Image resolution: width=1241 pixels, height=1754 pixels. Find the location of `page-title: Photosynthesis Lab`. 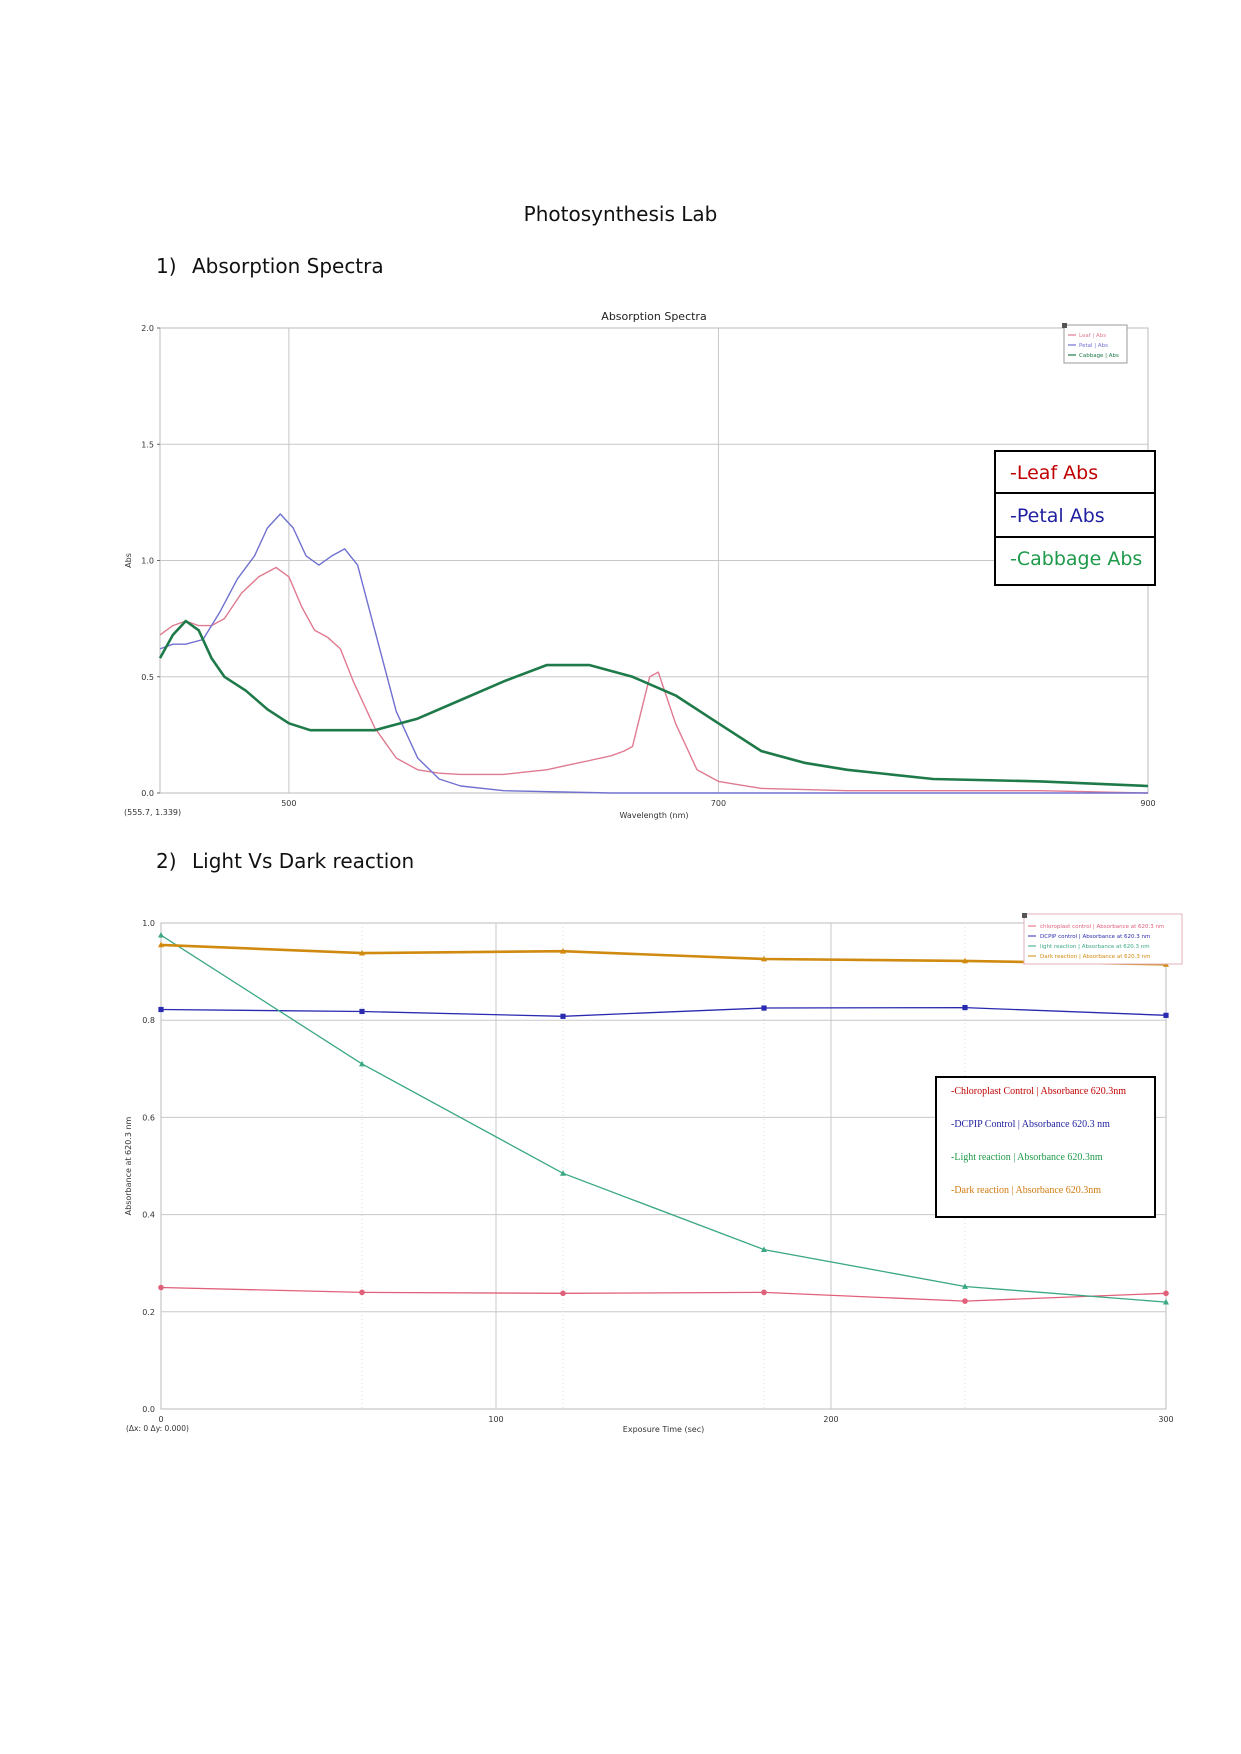

page-title: Photosynthesis Lab is located at coordinates (620, 214).